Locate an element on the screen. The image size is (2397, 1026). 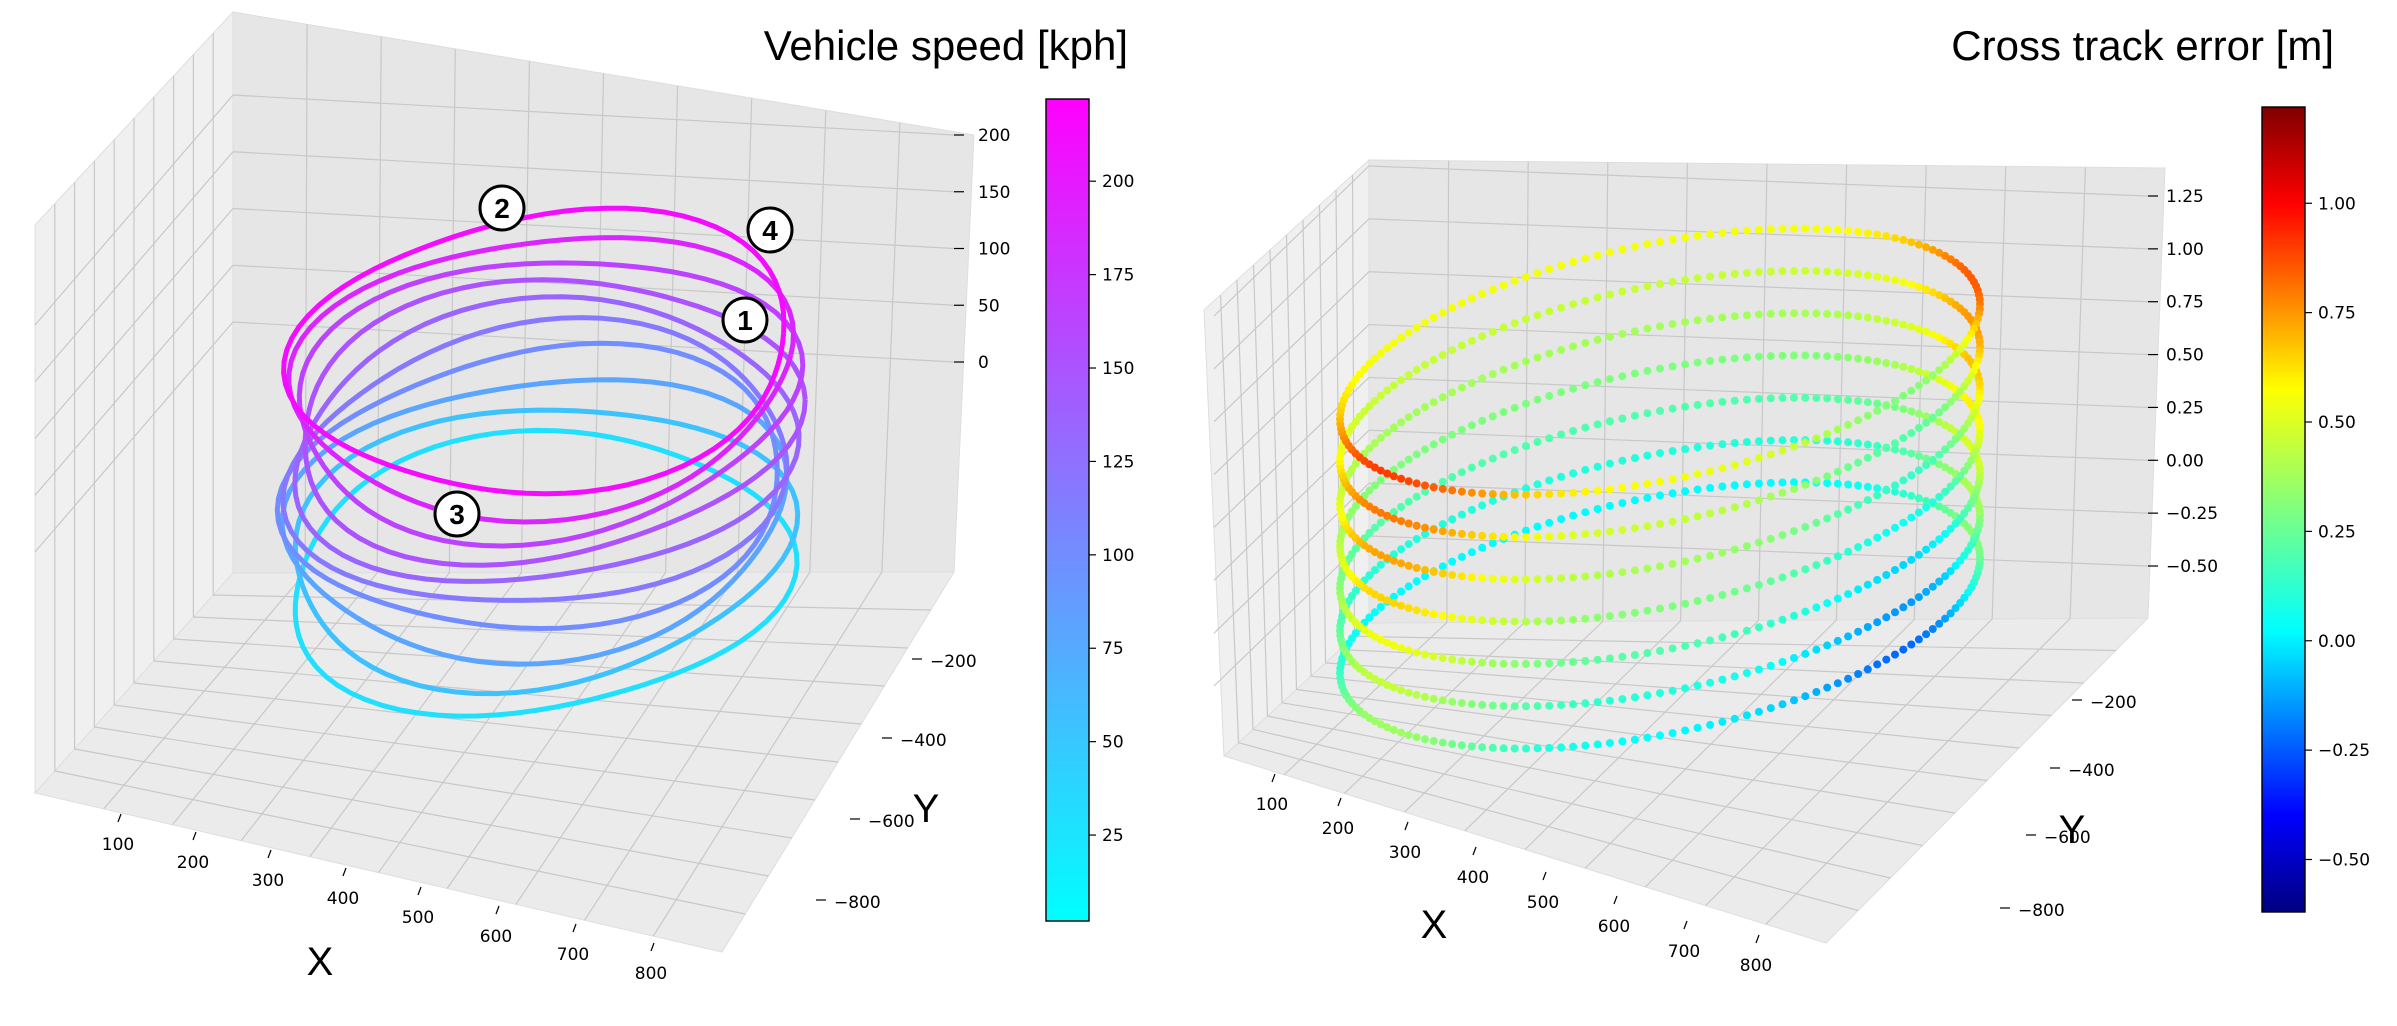
speed-colorbar-frame is located at coordinates (1067, 510).